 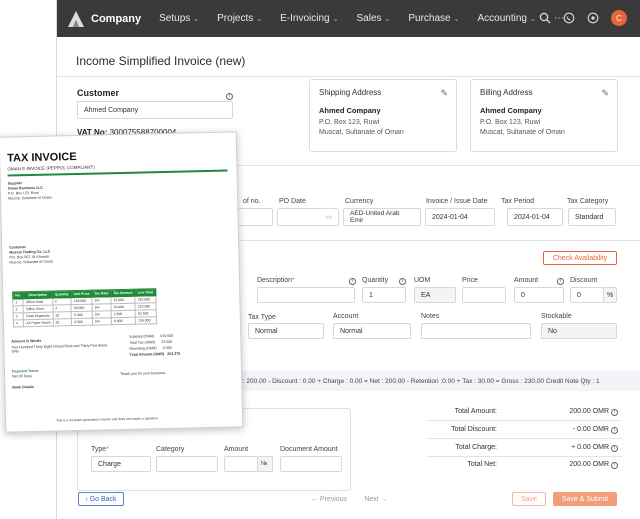 I want to click on save-submit-button: Save & Submit, so click(x=585, y=499).